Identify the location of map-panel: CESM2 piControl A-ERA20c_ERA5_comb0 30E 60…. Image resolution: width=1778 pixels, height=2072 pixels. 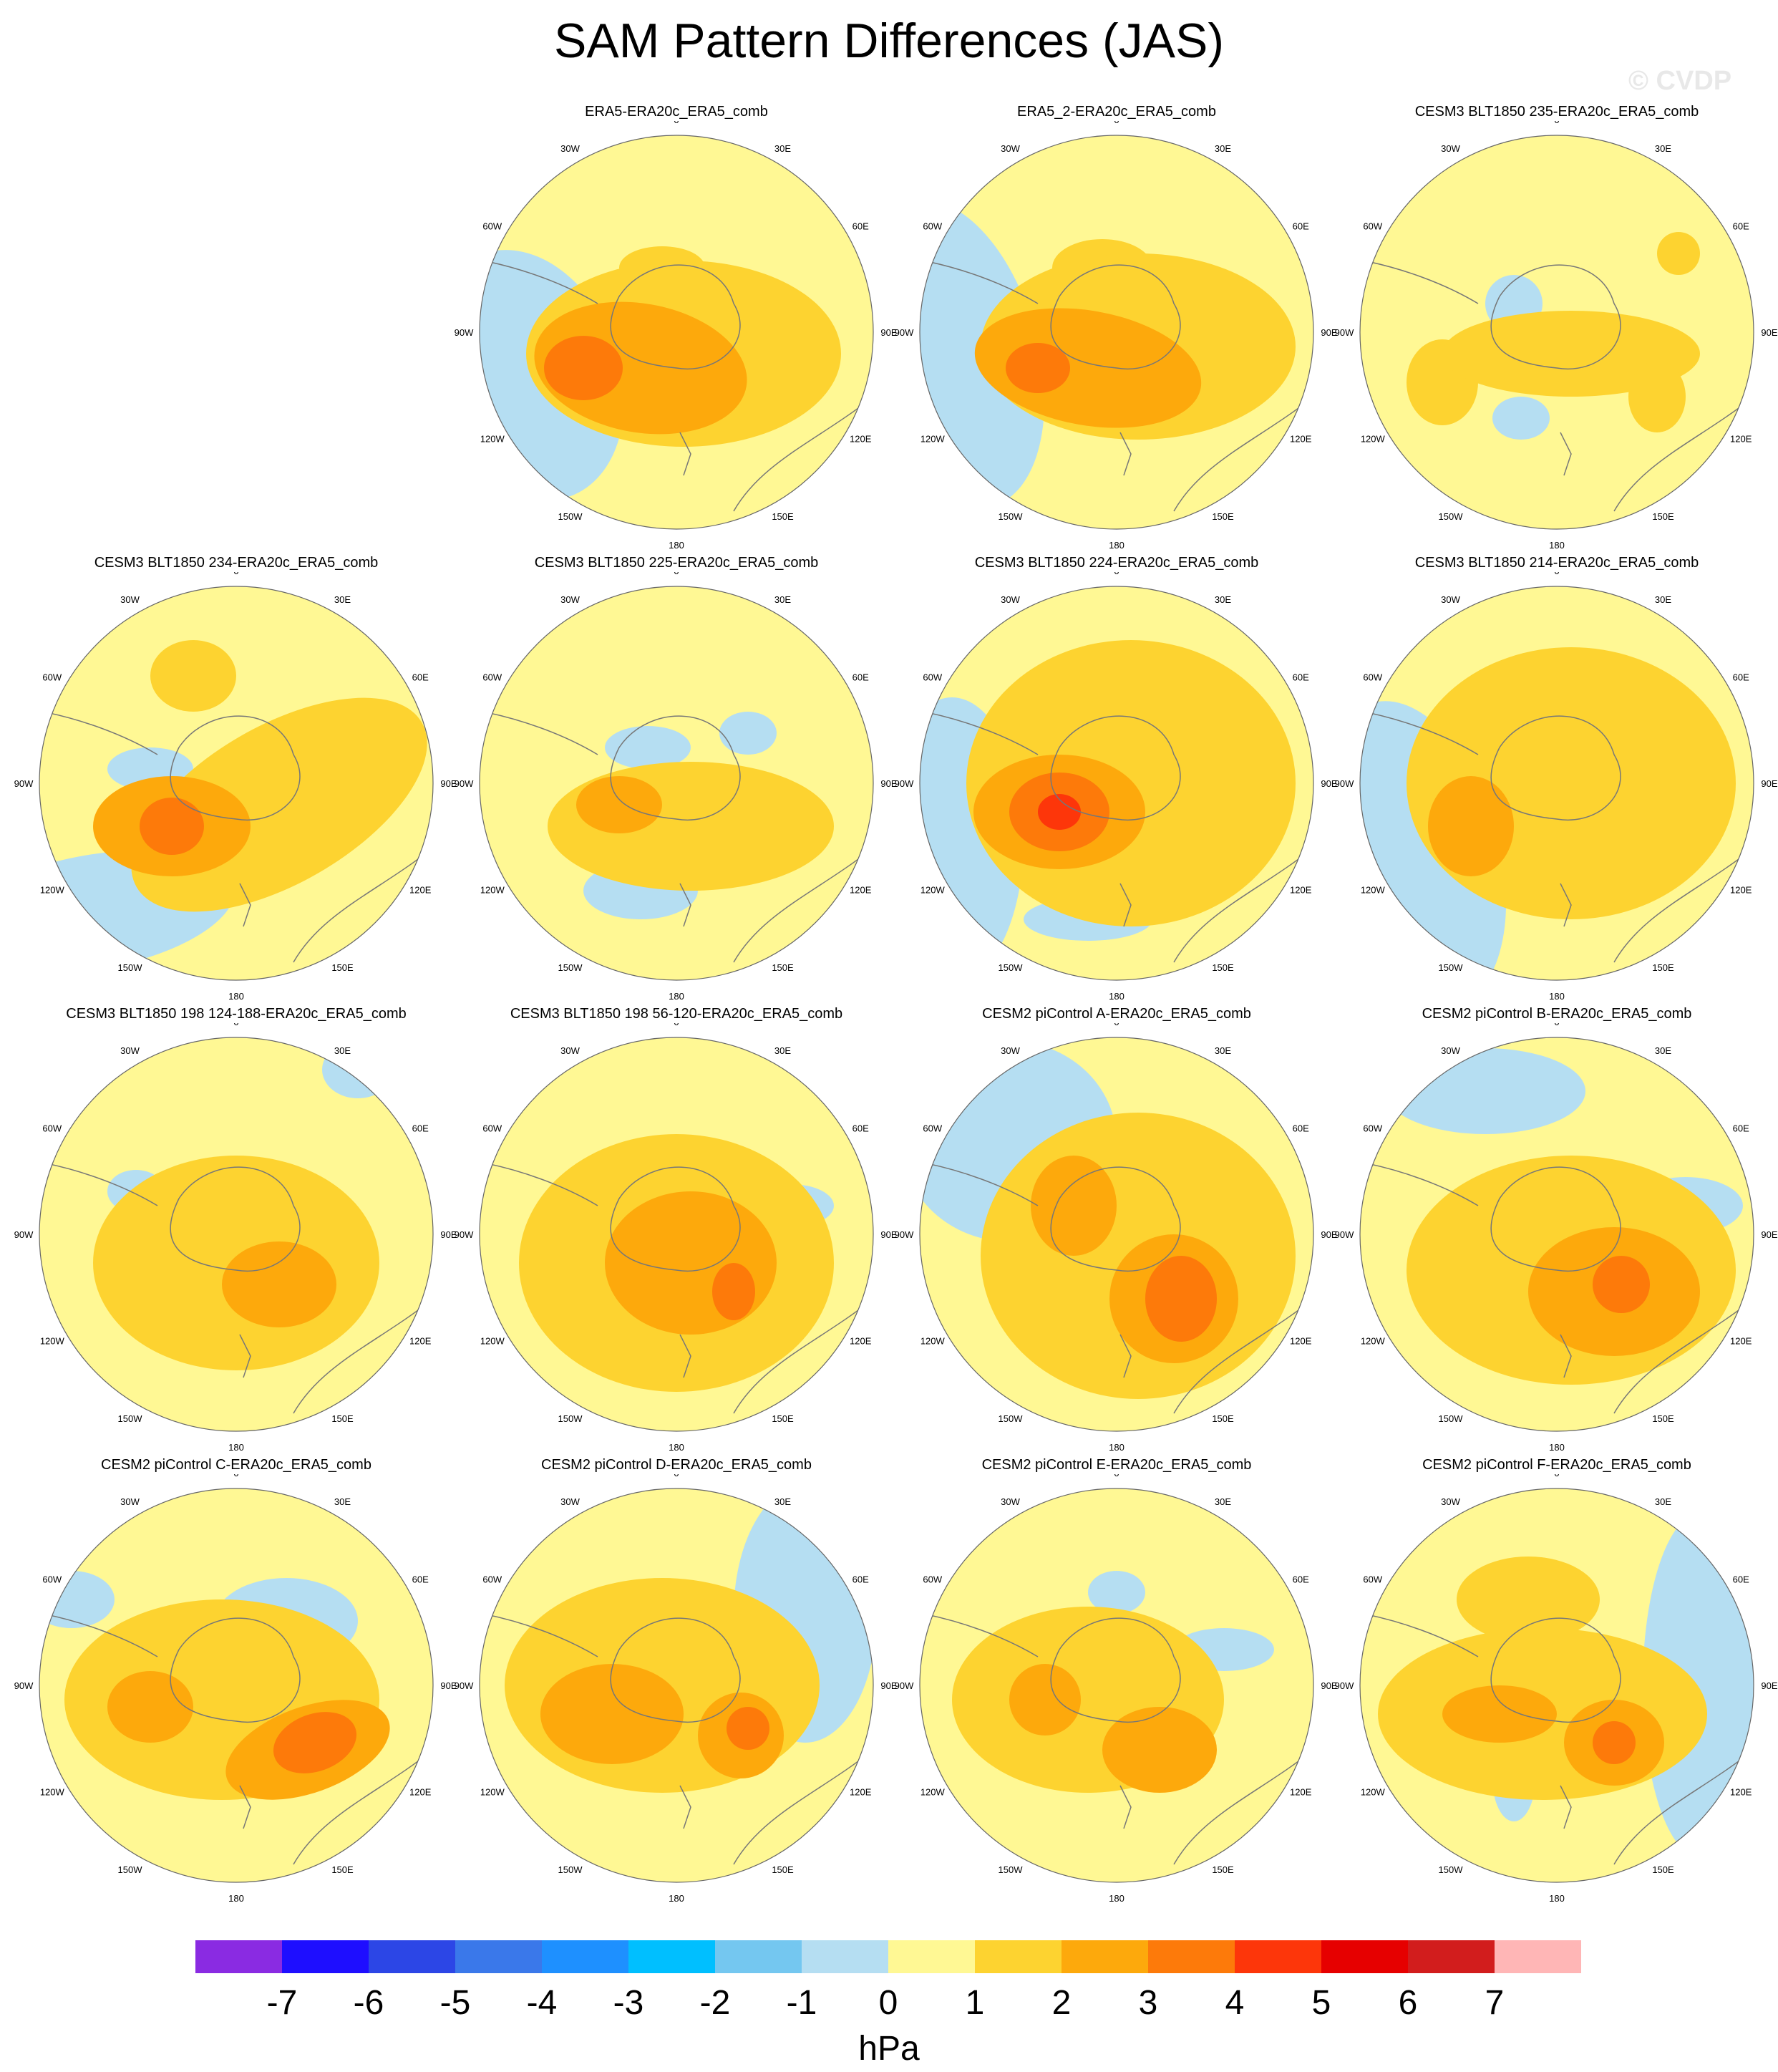
(1117, 1229).